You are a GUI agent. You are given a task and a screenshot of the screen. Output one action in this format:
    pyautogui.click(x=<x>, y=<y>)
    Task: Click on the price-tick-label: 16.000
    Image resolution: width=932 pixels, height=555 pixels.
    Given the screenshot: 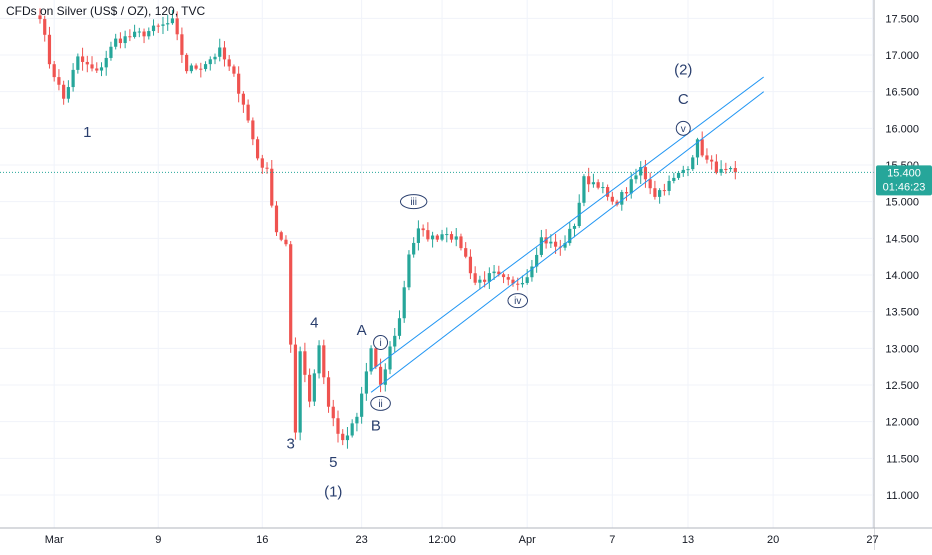 What is the action you would take?
    pyautogui.click(x=902, y=129)
    